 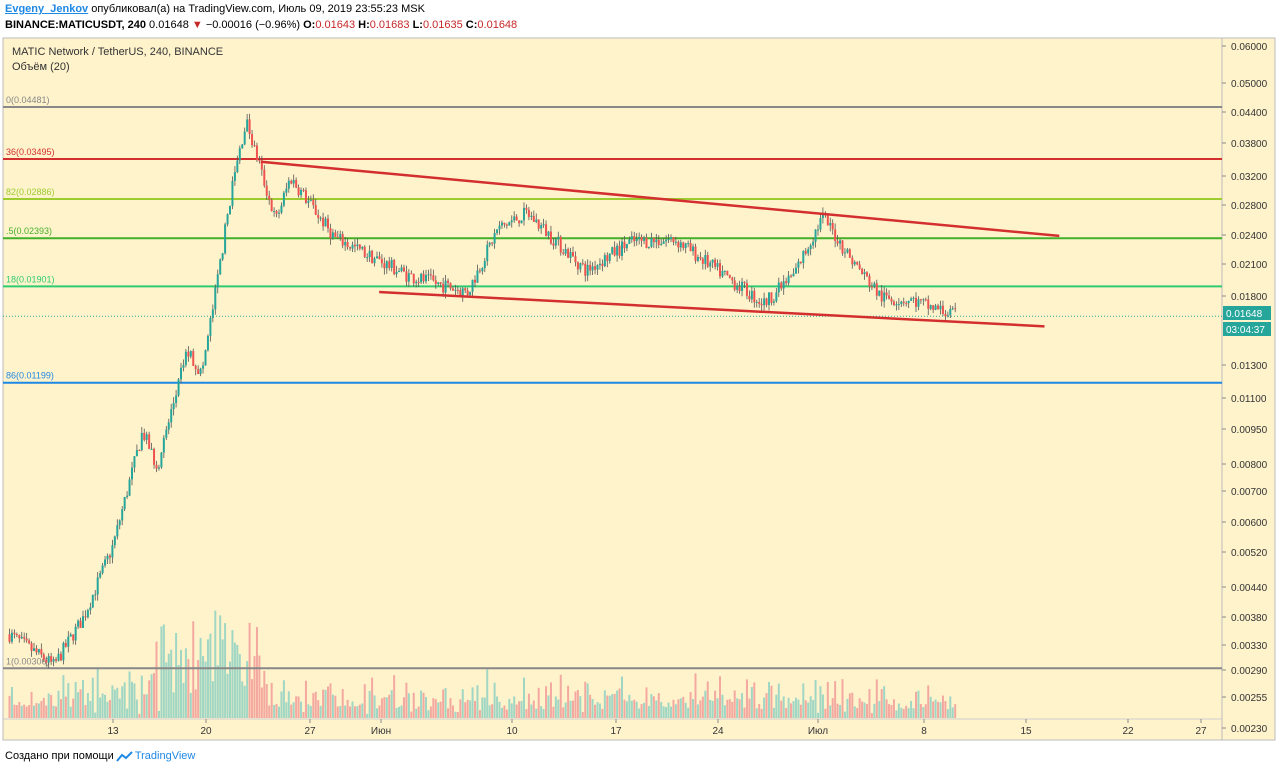 I want to click on price-tick-label: 0.00600, so click(x=1249, y=523).